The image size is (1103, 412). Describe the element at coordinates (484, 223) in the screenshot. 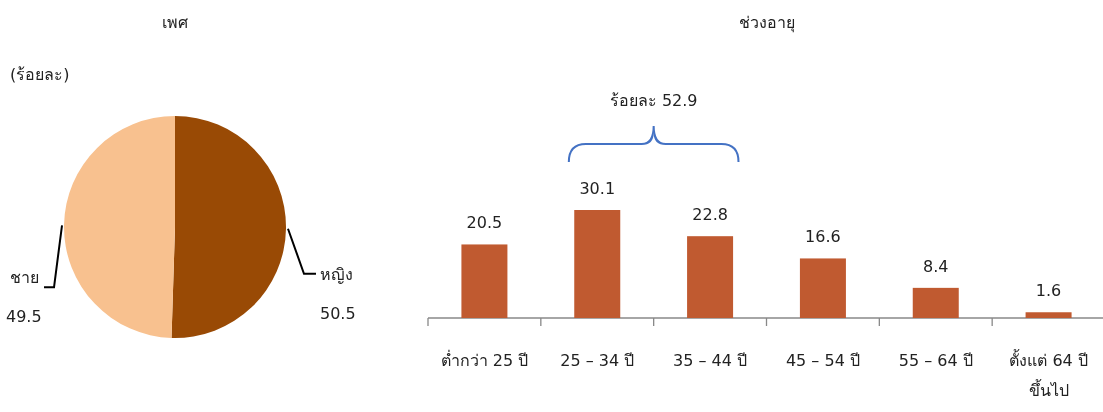

I see `data-label: 20.5` at that location.